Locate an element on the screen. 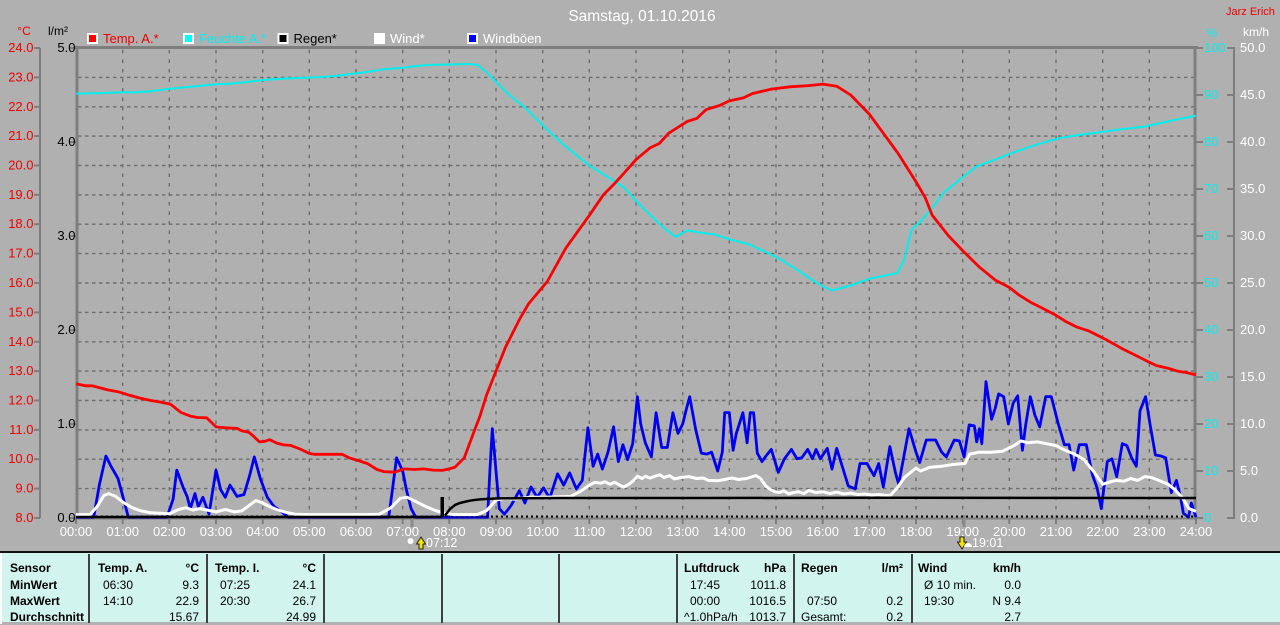 The image size is (1280, 625). svg-text: Windböen is located at coordinates (512, 38).